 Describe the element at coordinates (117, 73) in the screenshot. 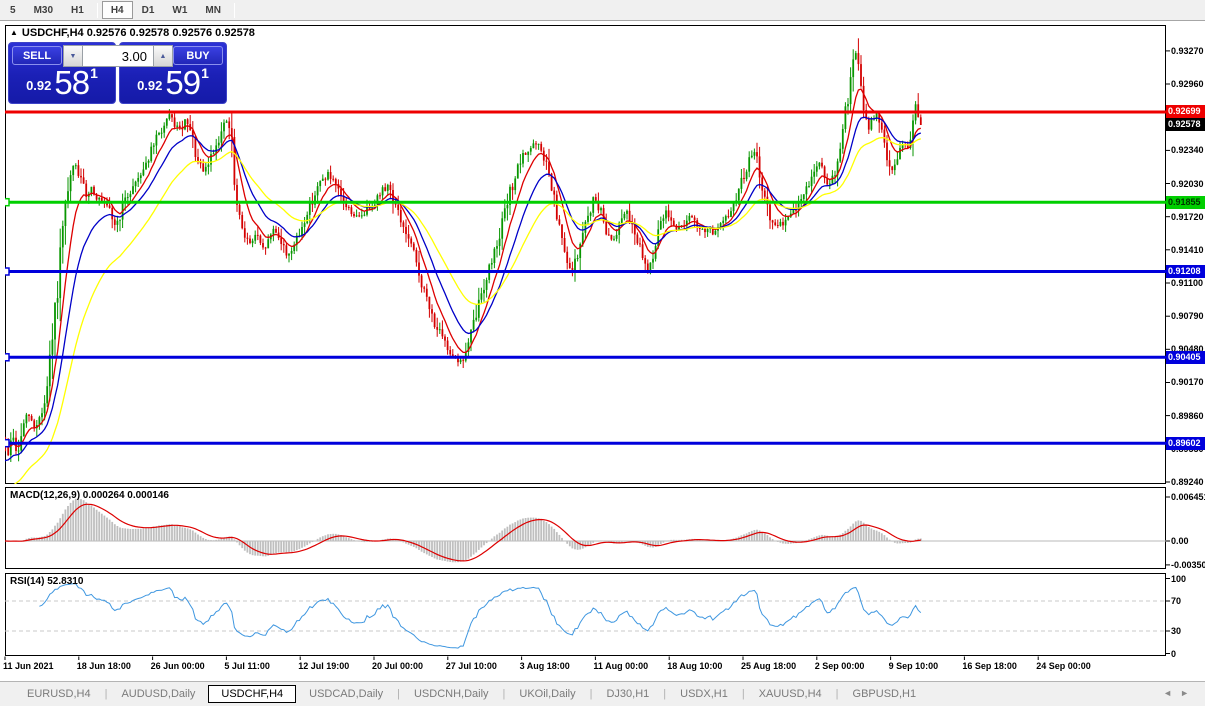

I see `one-click-trading-panel: SELL 0.92581 BUY 0.92591 ▼ ▲` at that location.